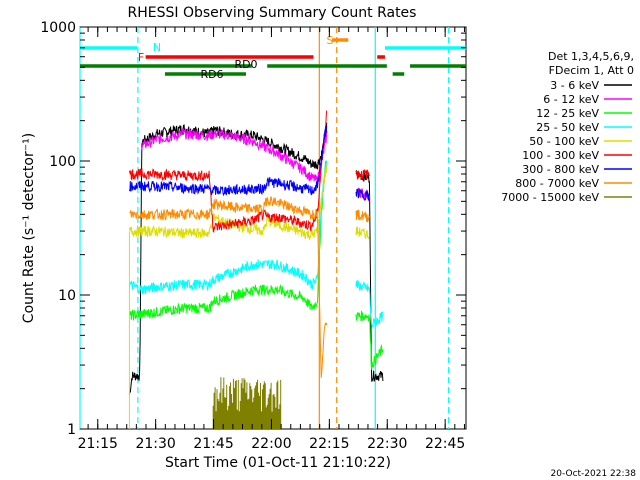  Describe the element at coordinates (62, 162) in the screenshot. I see `y-tick-label-2: 100` at that location.